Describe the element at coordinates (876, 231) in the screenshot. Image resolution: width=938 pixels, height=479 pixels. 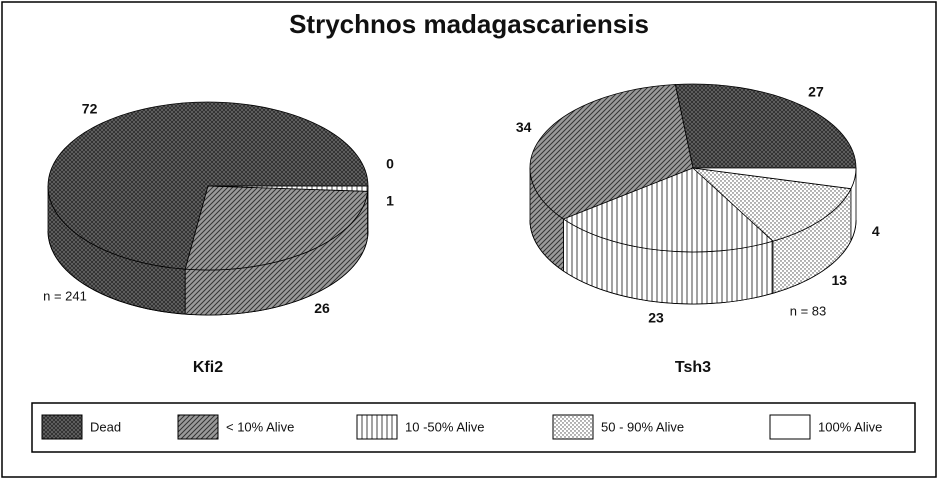
I see `data-label: 4` at that location.